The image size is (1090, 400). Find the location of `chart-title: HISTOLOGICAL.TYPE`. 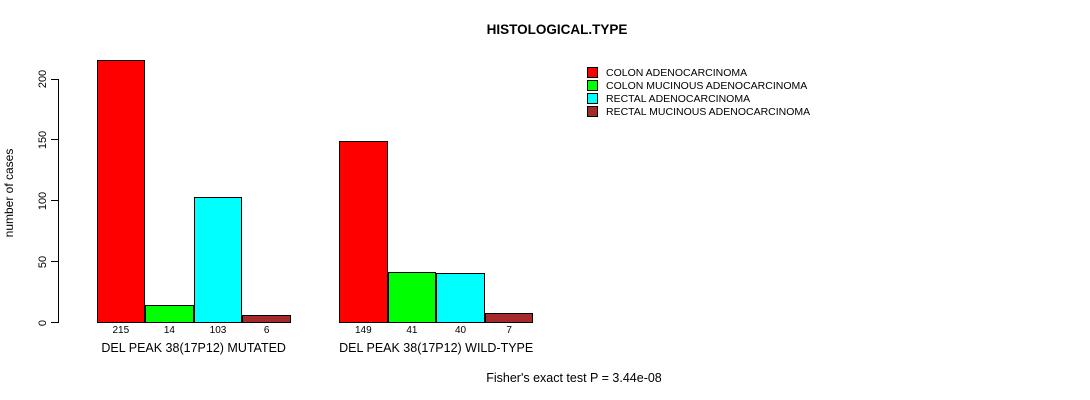

chart-title: HISTOLOGICAL.TYPE is located at coordinates (557, 29).